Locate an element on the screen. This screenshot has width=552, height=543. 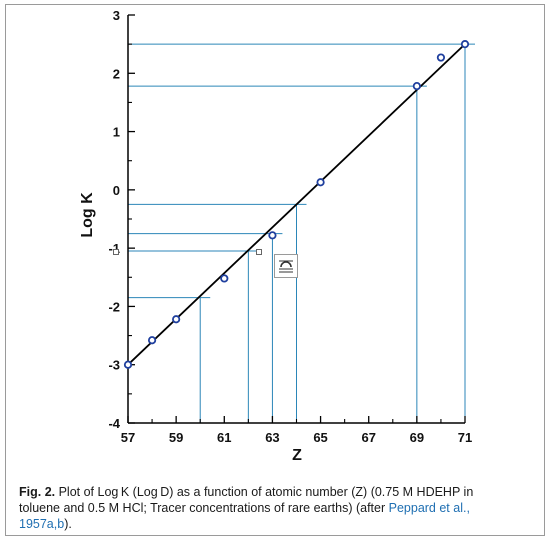
x-axis-title: Z is located at coordinates (297, 455).